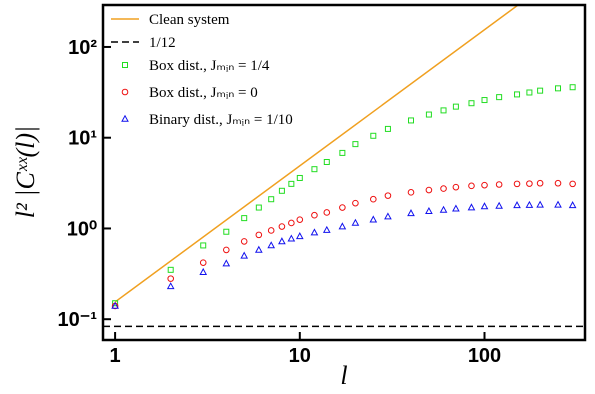 The width and height of the screenshot is (595, 394). Describe the element at coordinates (203, 93) in the screenshot. I see `legend-label: Box dist., Jₘᵢₙ = 0` at that location.